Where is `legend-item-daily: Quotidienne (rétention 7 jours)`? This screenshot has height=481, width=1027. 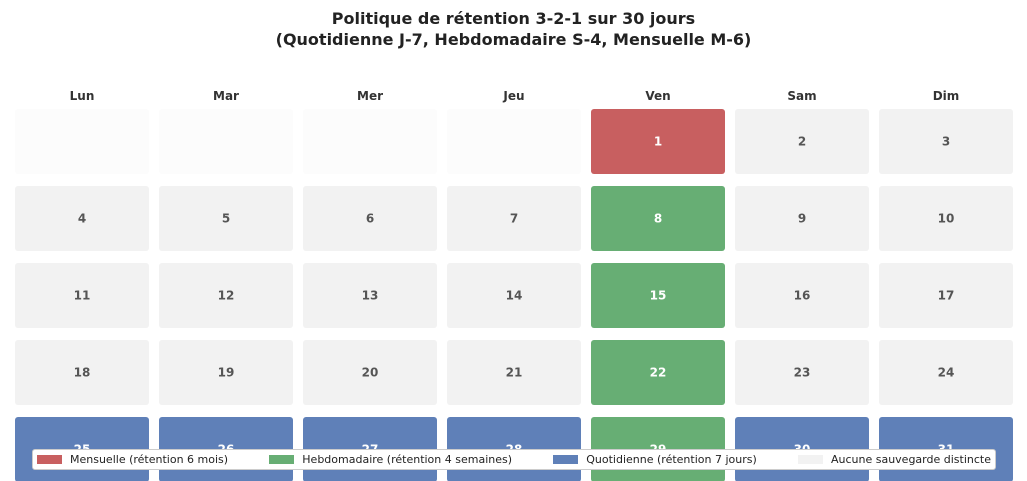
legend-item-daily: Quotidienne (rétention 7 jours) is located at coordinates (655, 459).